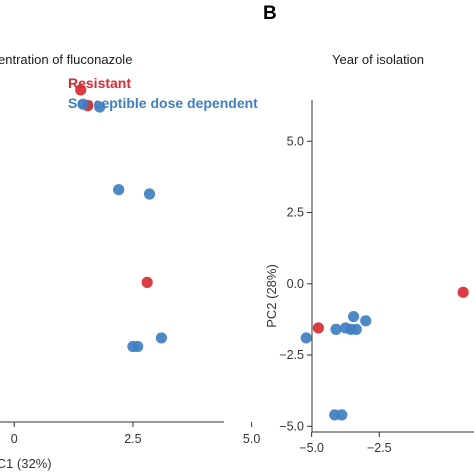 The width and height of the screenshot is (474, 474). What do you see at coordinates (295, 141) in the screenshot?
I see `panel-b-y-tick-label: 5.0` at bounding box center [295, 141].